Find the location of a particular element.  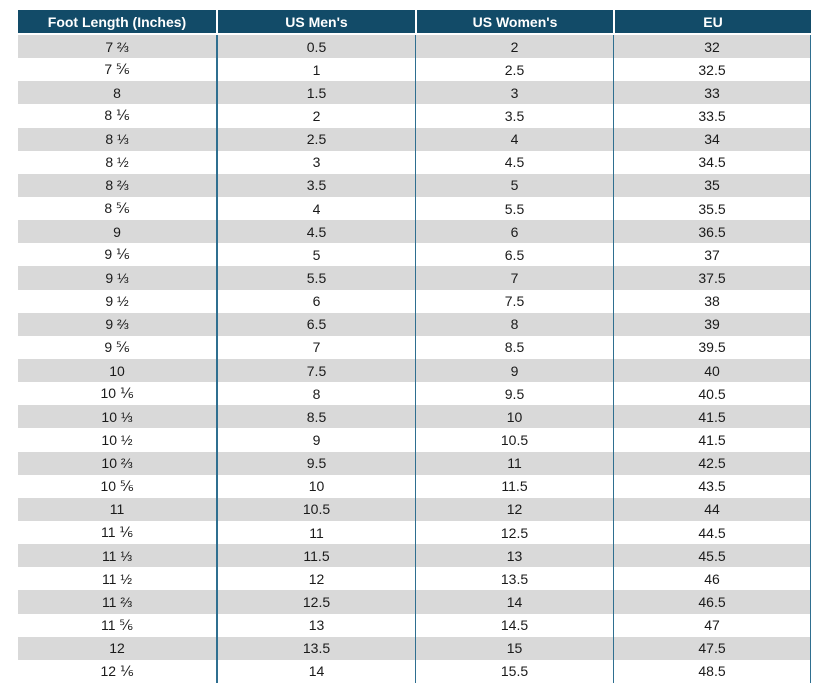

us-mens-cell: 7 is located at coordinates (315, 347).